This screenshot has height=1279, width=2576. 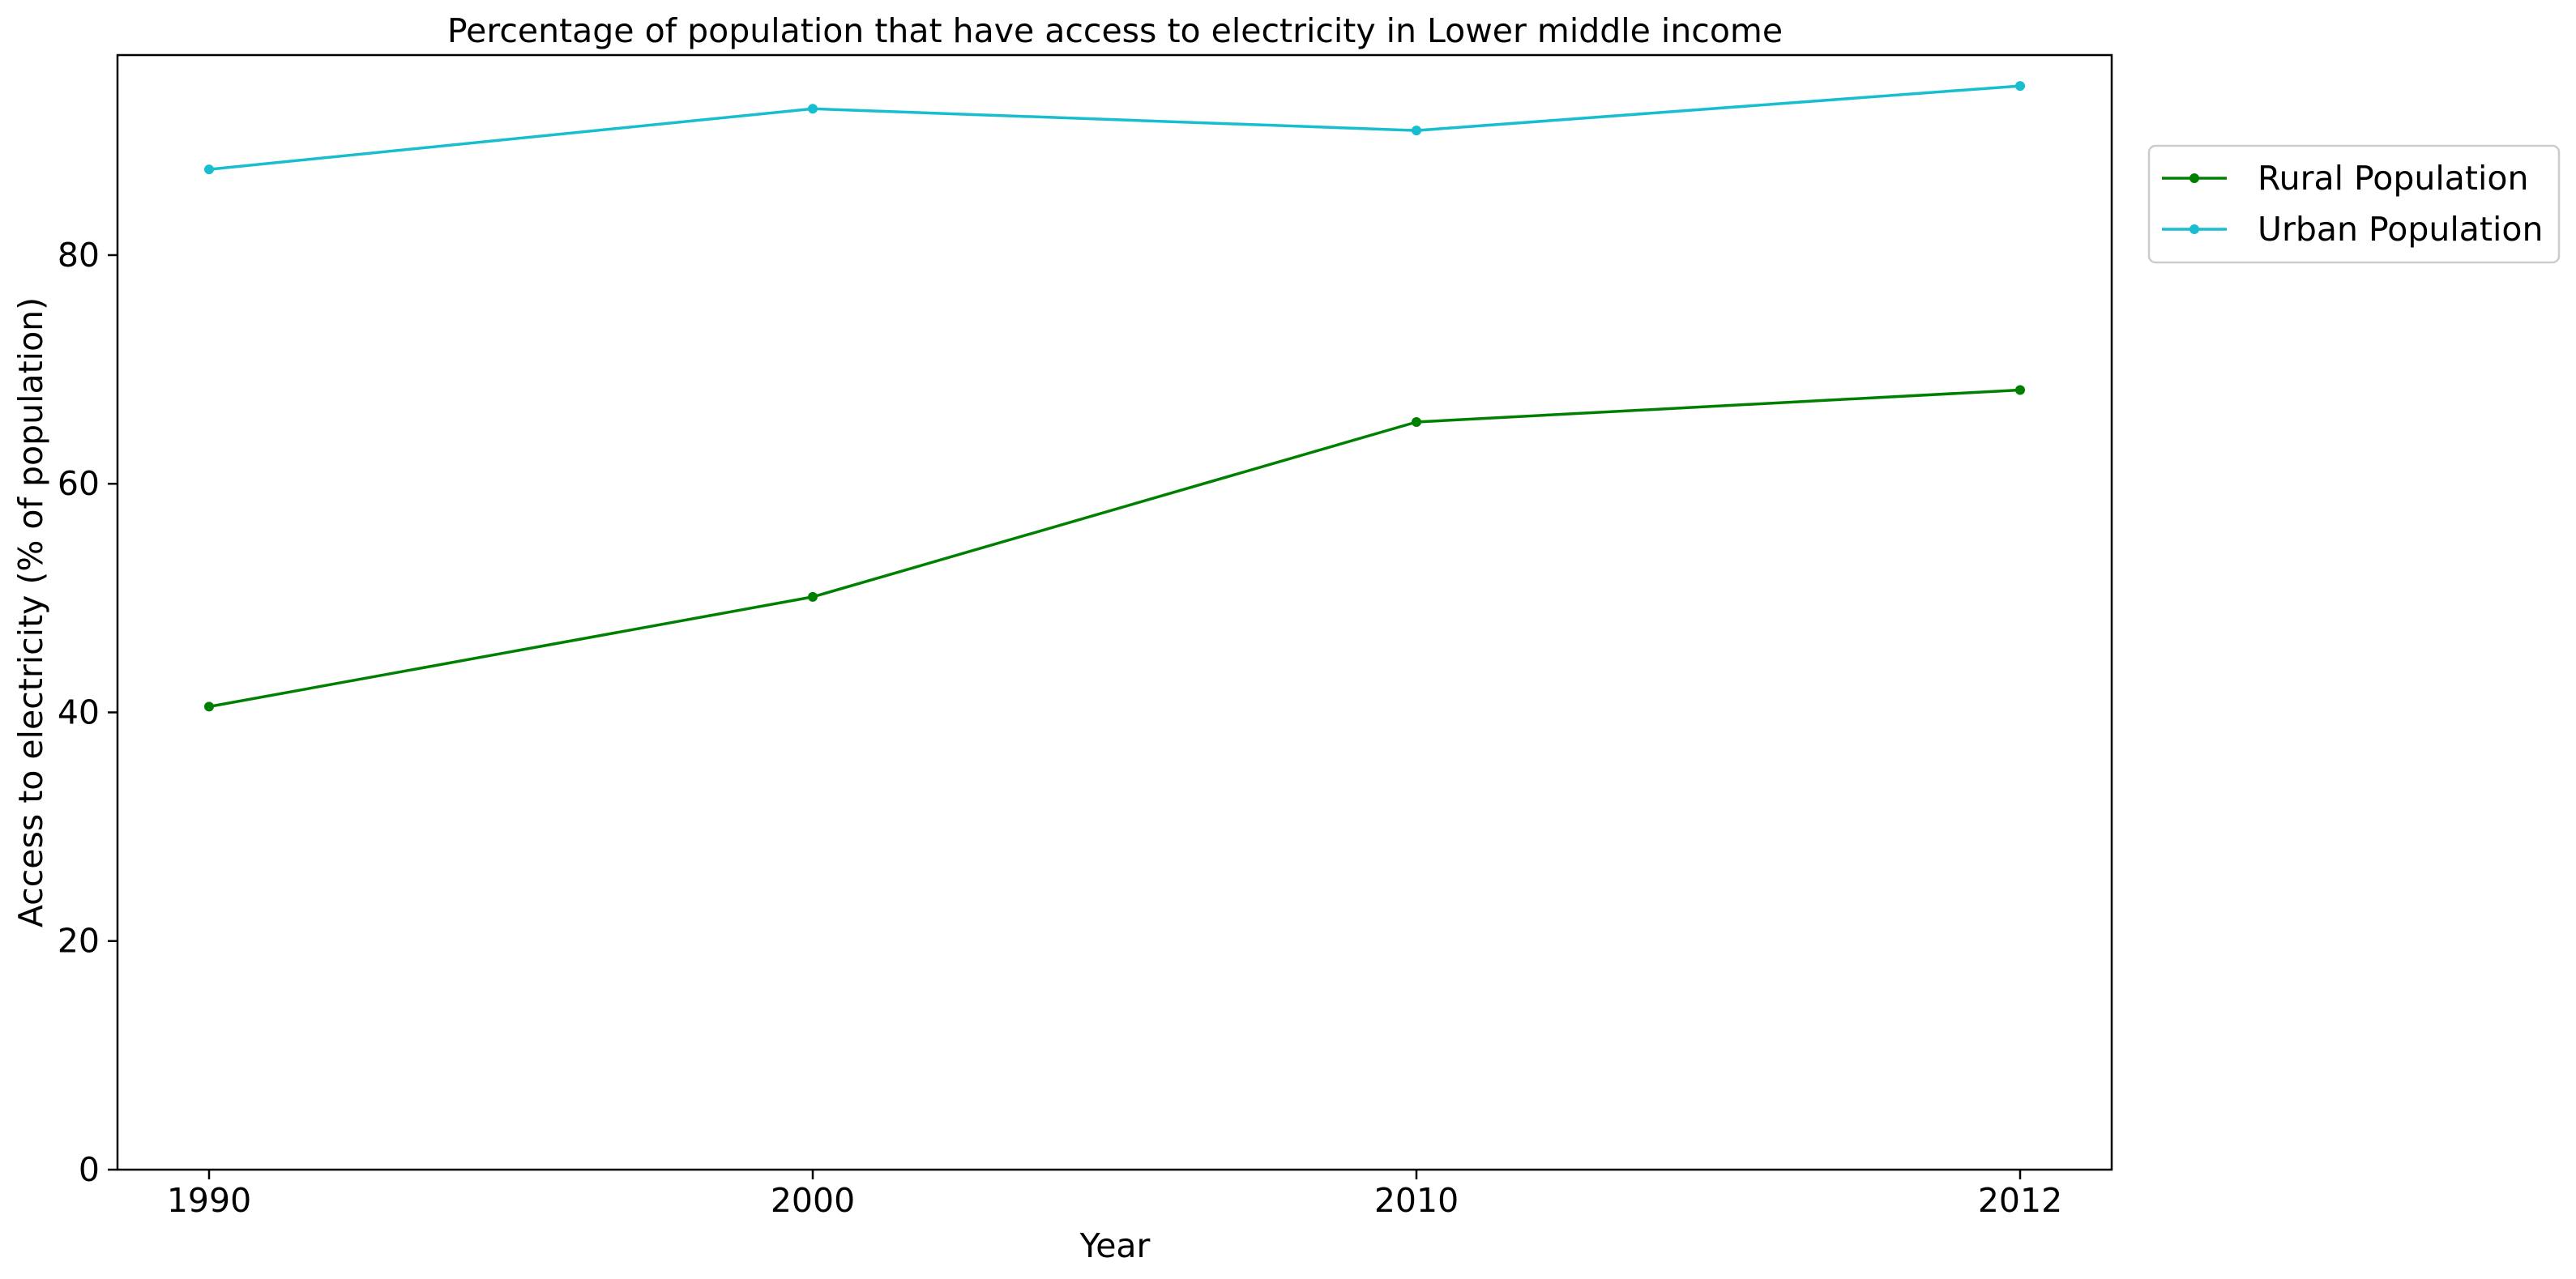 What do you see at coordinates (1416, 1200) in the screenshot?
I see `x-tick-label: 2010` at bounding box center [1416, 1200].